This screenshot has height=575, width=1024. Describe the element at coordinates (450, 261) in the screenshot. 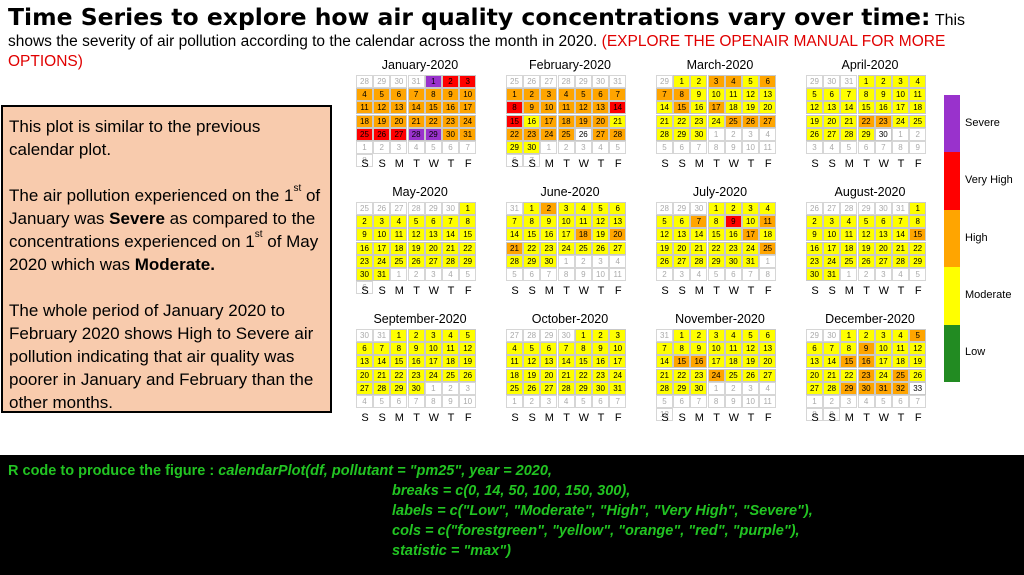

I see `day-cell: 28` at that location.